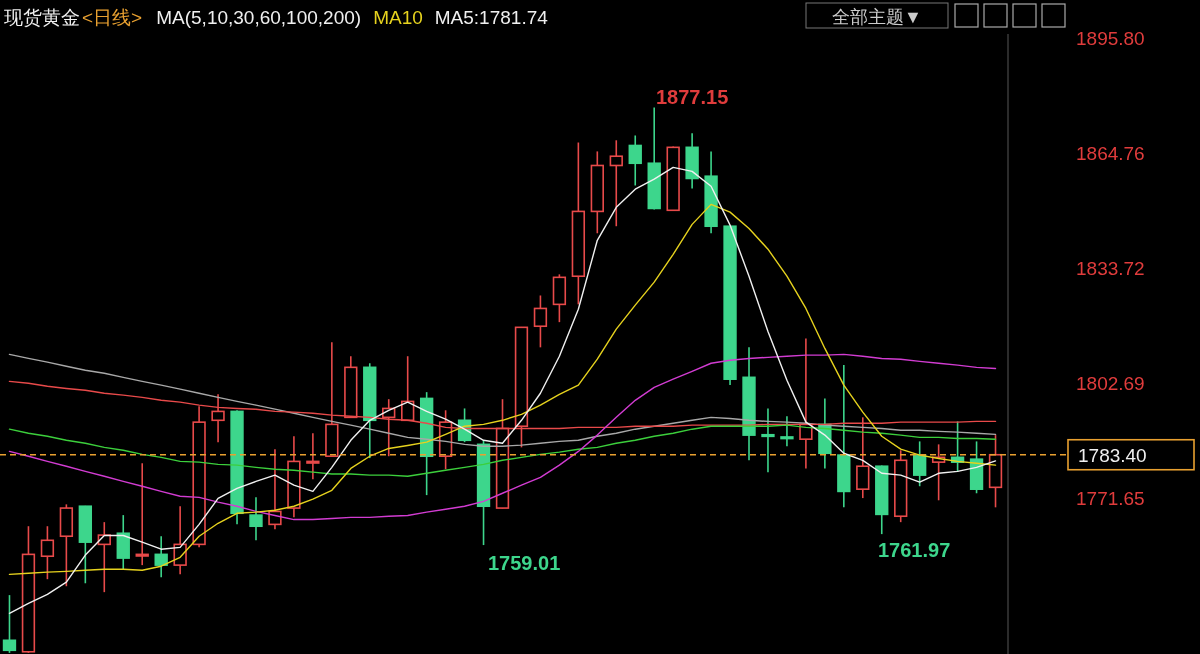 Image resolution: width=1200 pixels, height=654 pixels. Describe the element at coordinates (259, 17) in the screenshot. I see `text: MA(5,10,30,60,100,200)` at that location.